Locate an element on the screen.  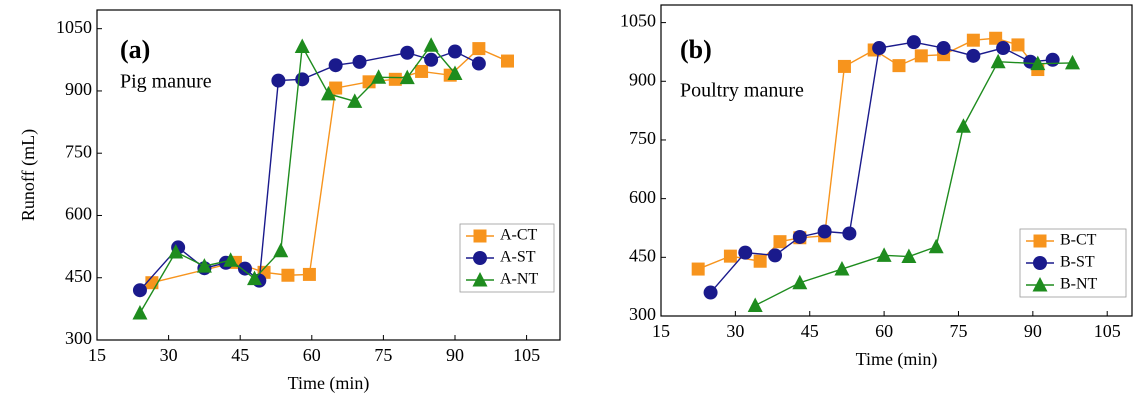
legend-label: A-ST is located at coordinates (518, 257).